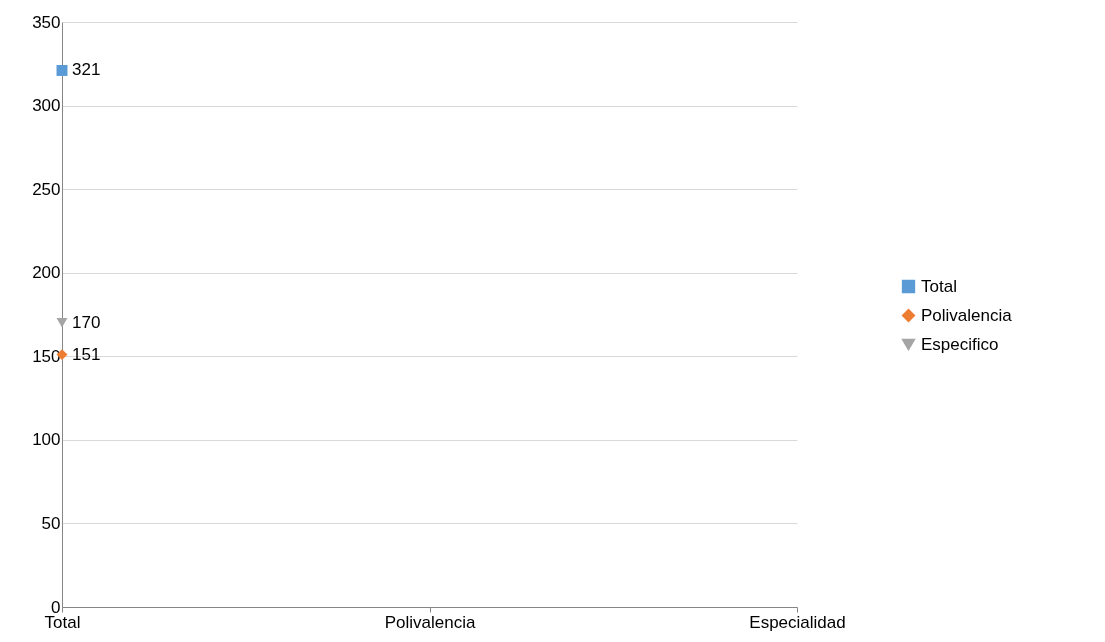  Describe the element at coordinates (430, 622) in the screenshot. I see `x-tick-label: Polivalencia` at that location.